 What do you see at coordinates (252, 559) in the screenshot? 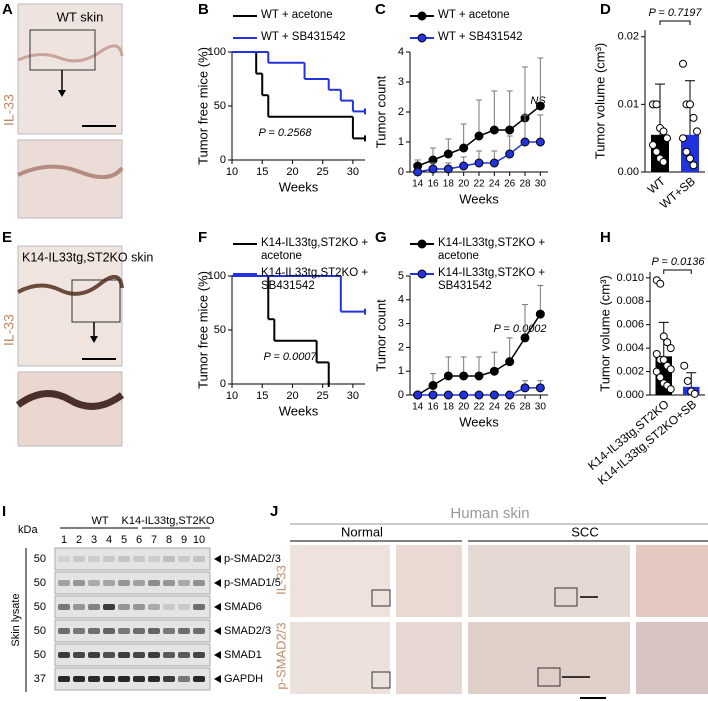
I see `protein-label: p-SMAD2/3` at bounding box center [252, 559].